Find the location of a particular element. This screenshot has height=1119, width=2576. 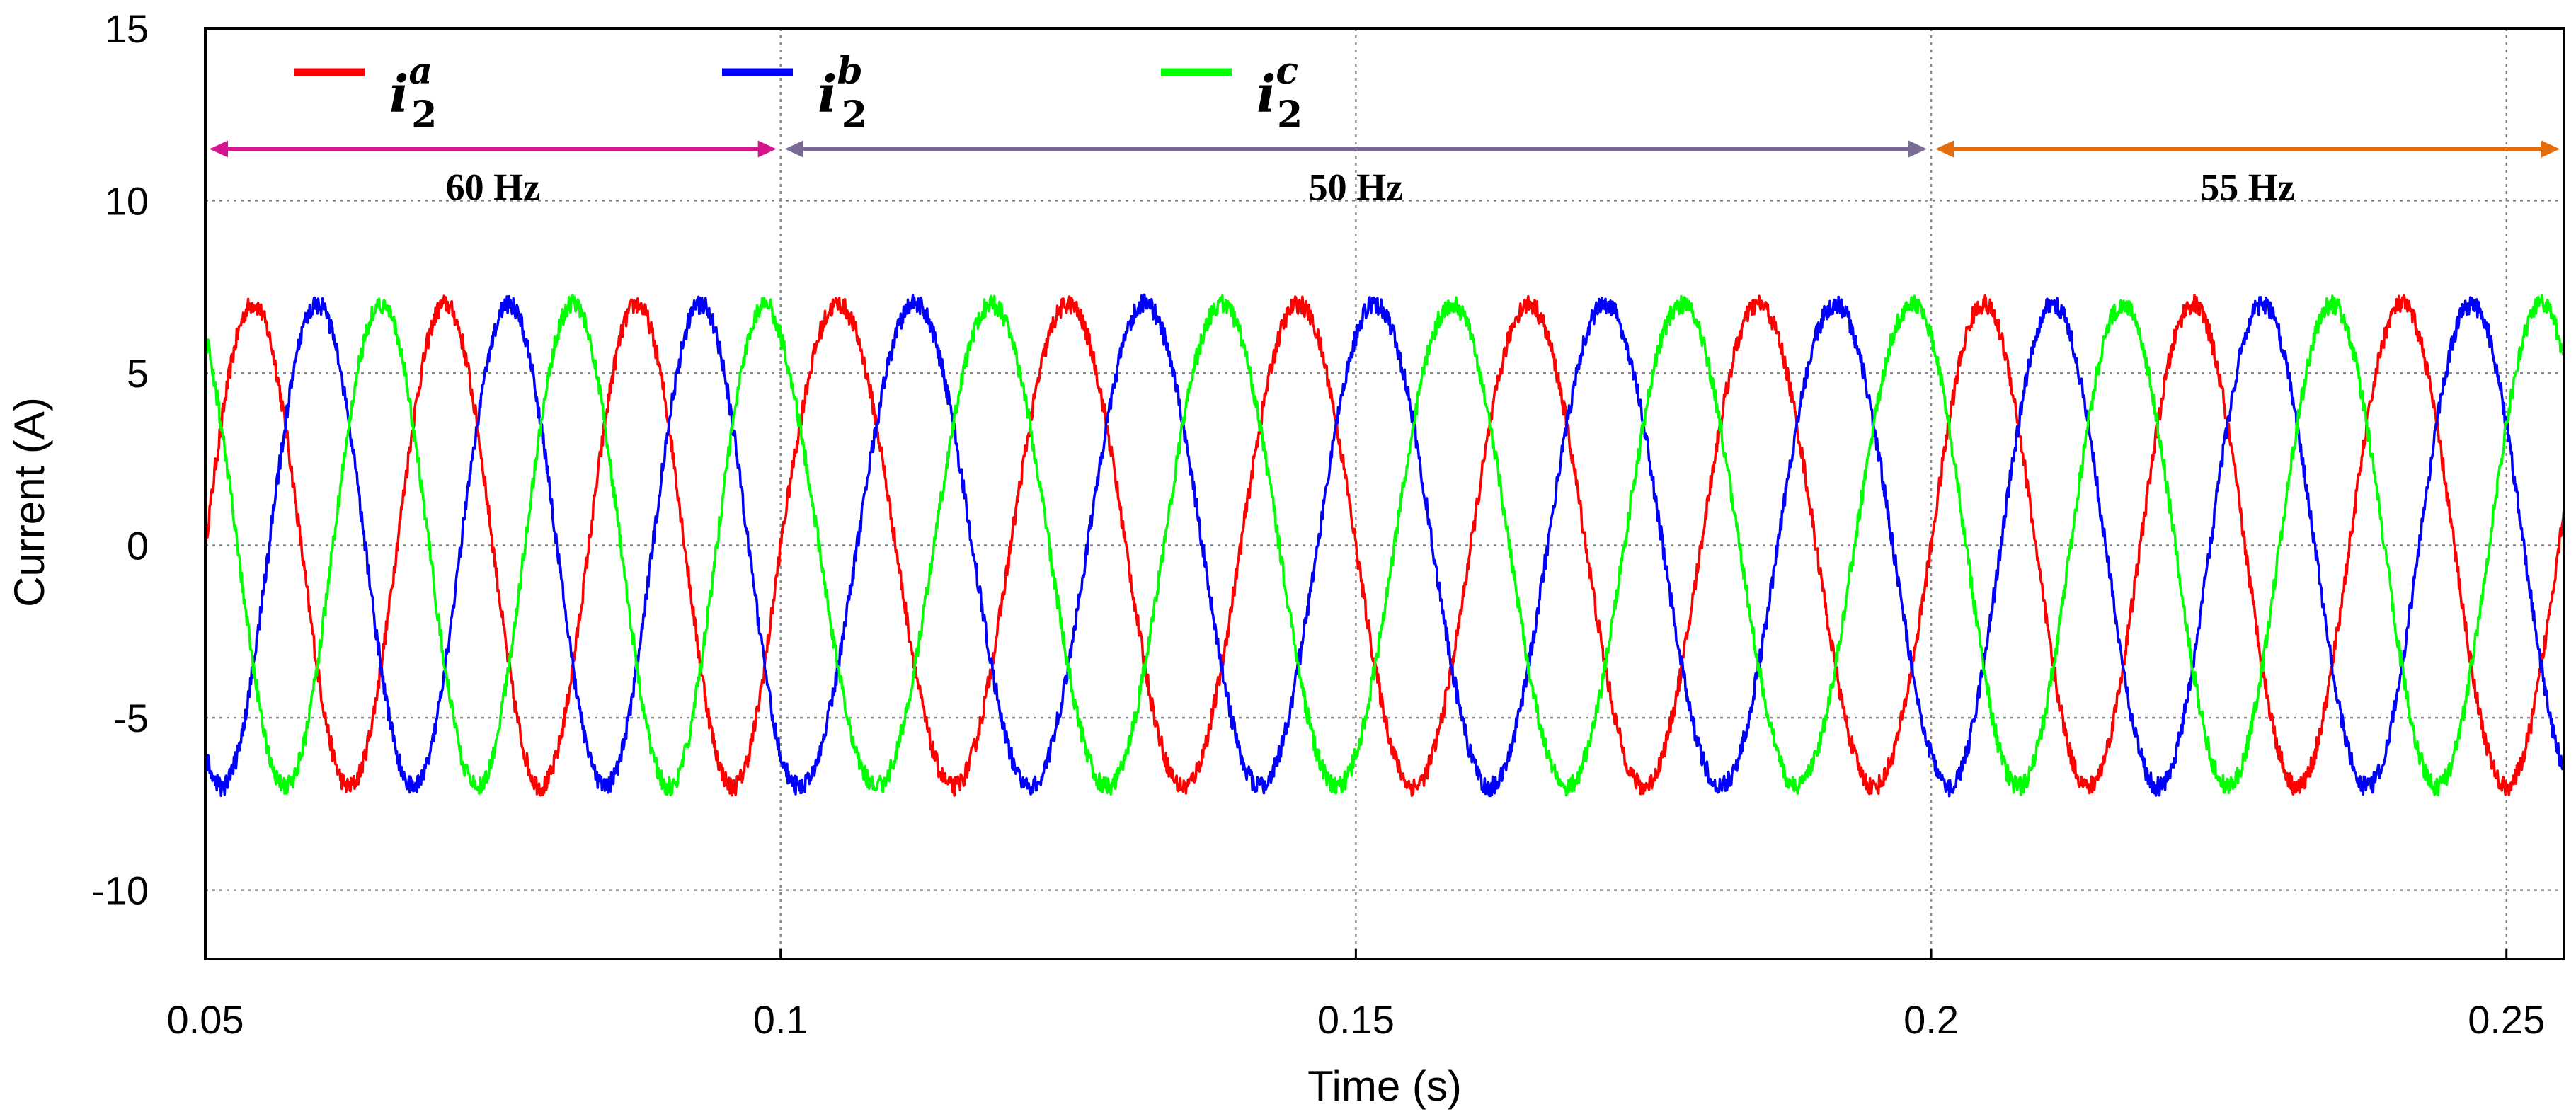

frequency-segment-50: 50 Hz is located at coordinates (1356, 174).